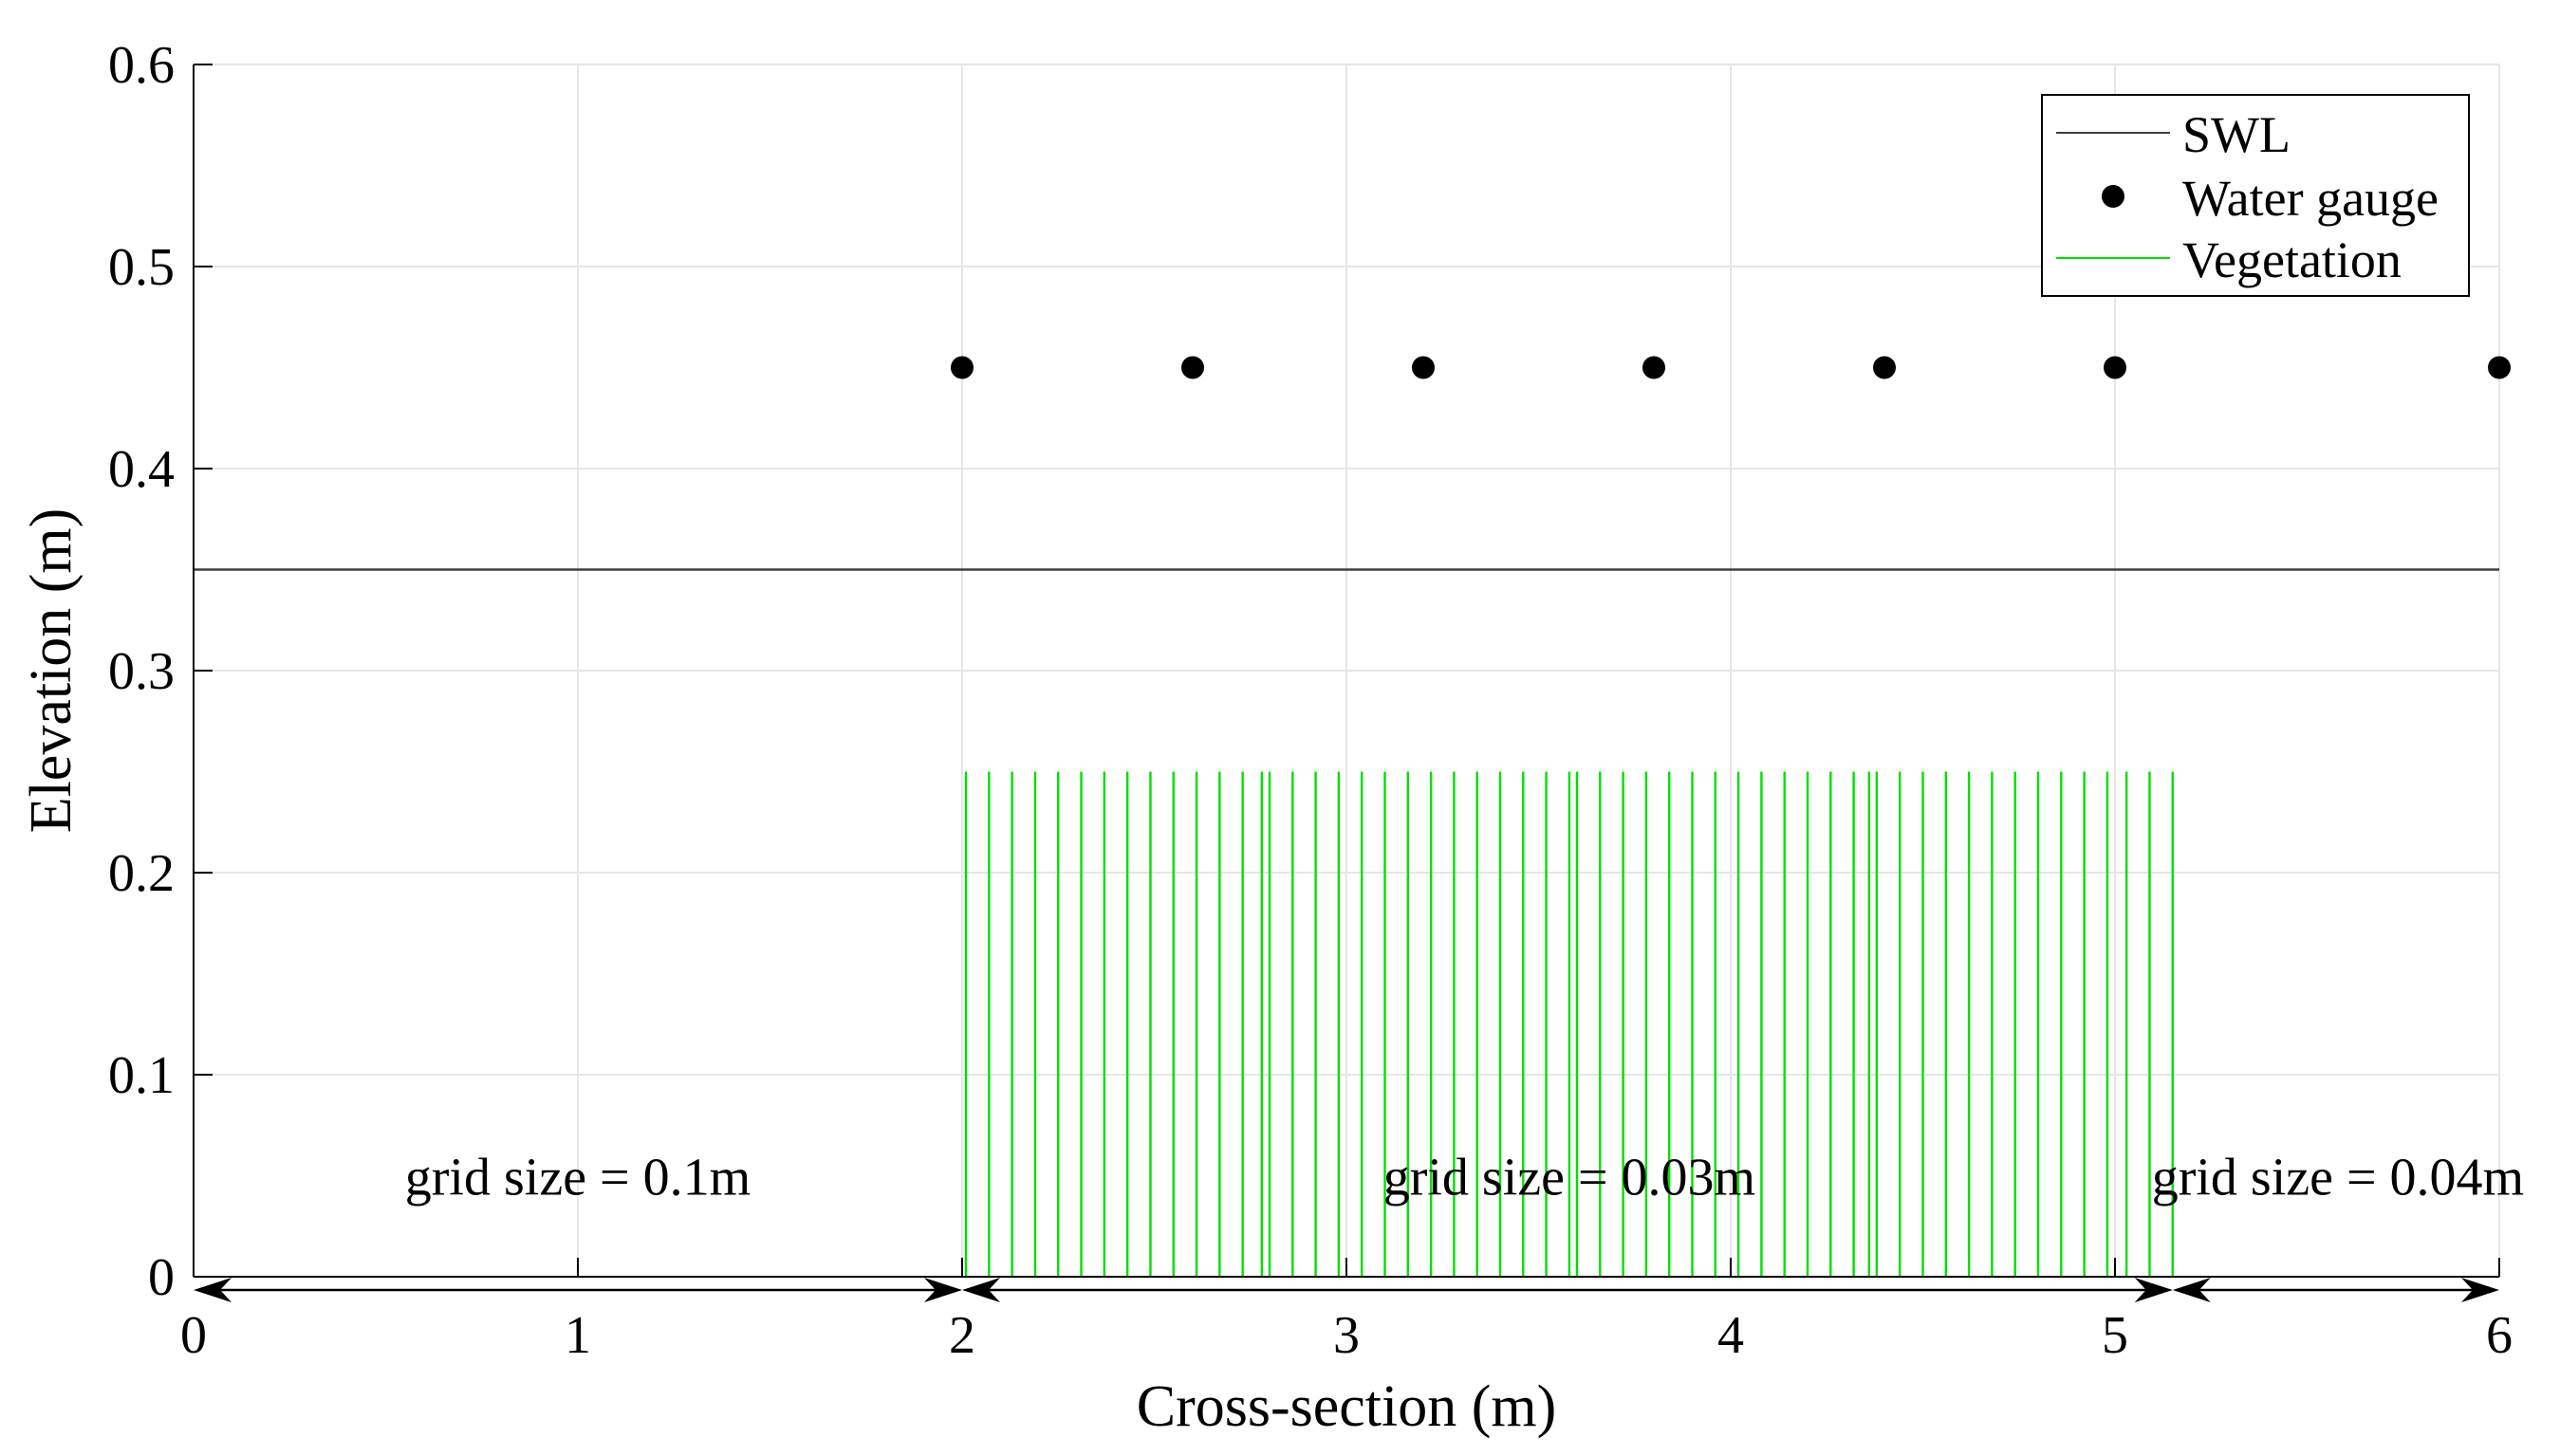  I want to click on grid-size-annotation: grid size = 0.04m, so click(2338, 1178).